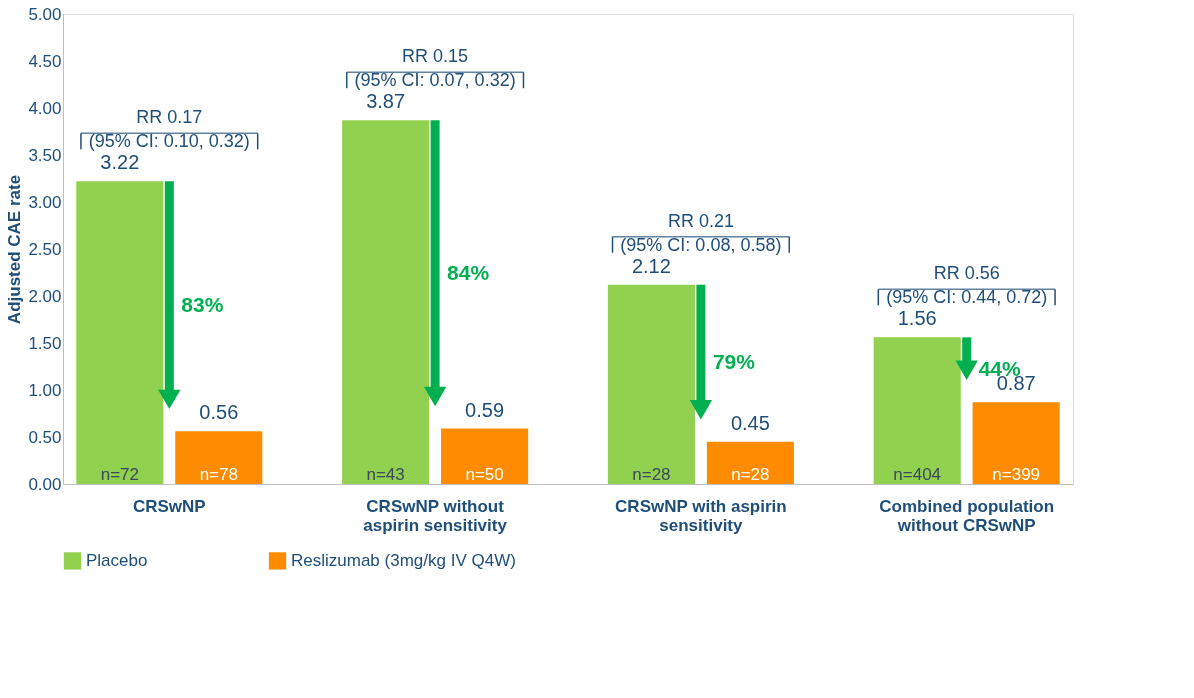 This screenshot has width=1194, height=698. I want to click on annotation: 84%, so click(468, 273).